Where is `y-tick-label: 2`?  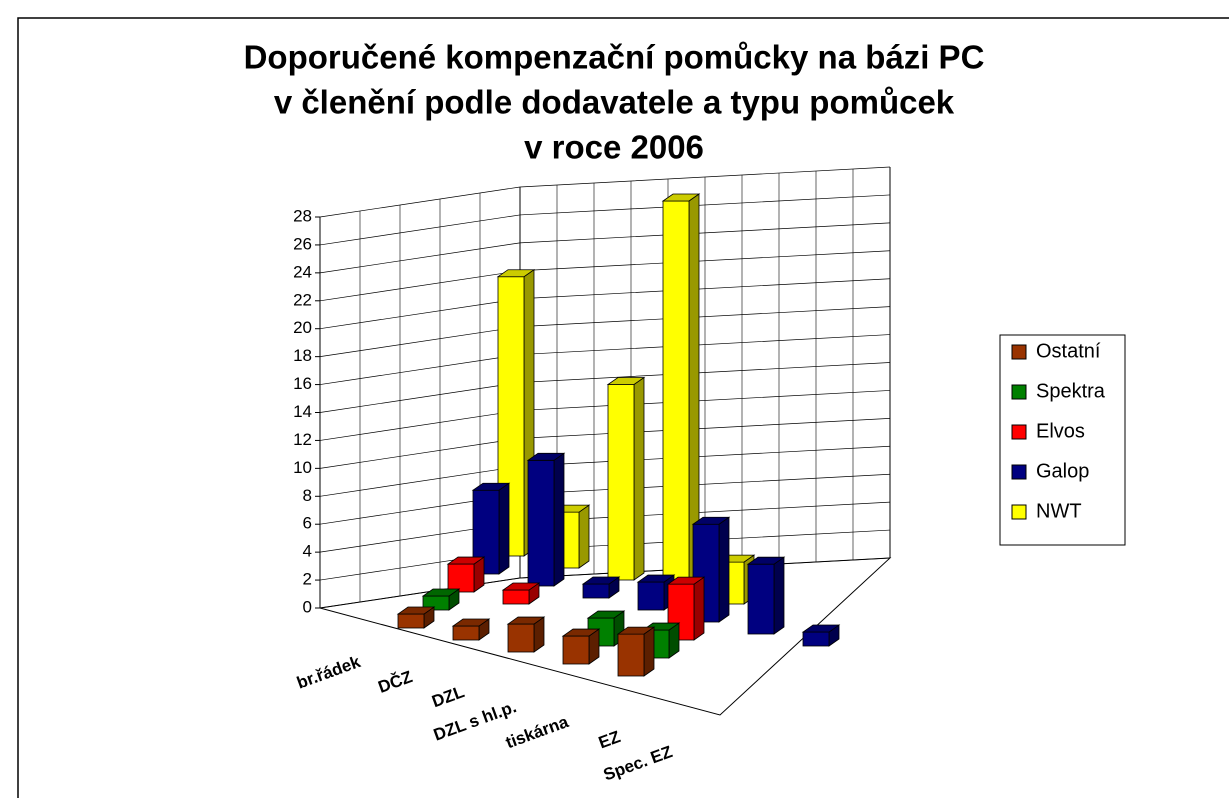 y-tick-label: 2 is located at coordinates (307, 579).